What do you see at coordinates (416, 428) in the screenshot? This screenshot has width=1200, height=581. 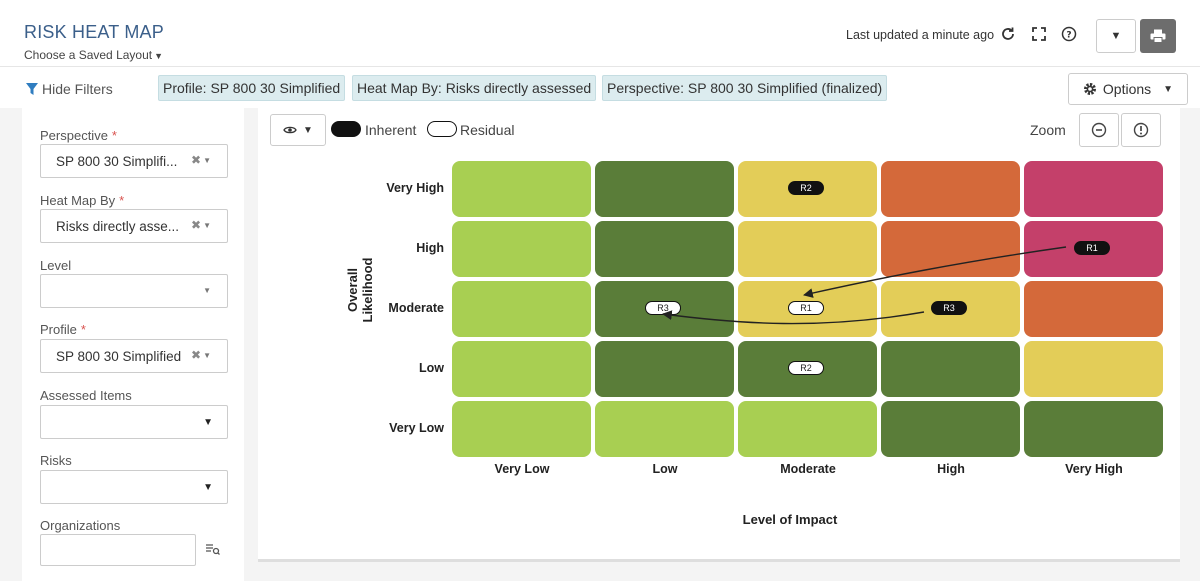 I see `row-label-very-low: Very Low` at bounding box center [416, 428].